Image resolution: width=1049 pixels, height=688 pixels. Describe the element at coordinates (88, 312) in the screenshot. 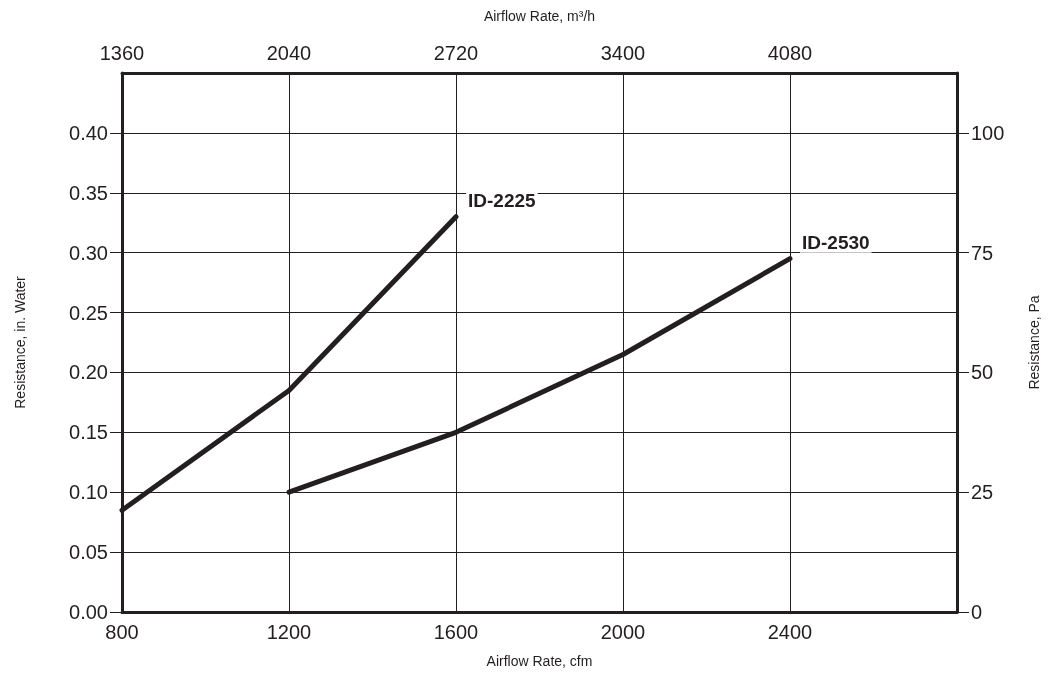

I see `y-tick-label: 0.25` at that location.